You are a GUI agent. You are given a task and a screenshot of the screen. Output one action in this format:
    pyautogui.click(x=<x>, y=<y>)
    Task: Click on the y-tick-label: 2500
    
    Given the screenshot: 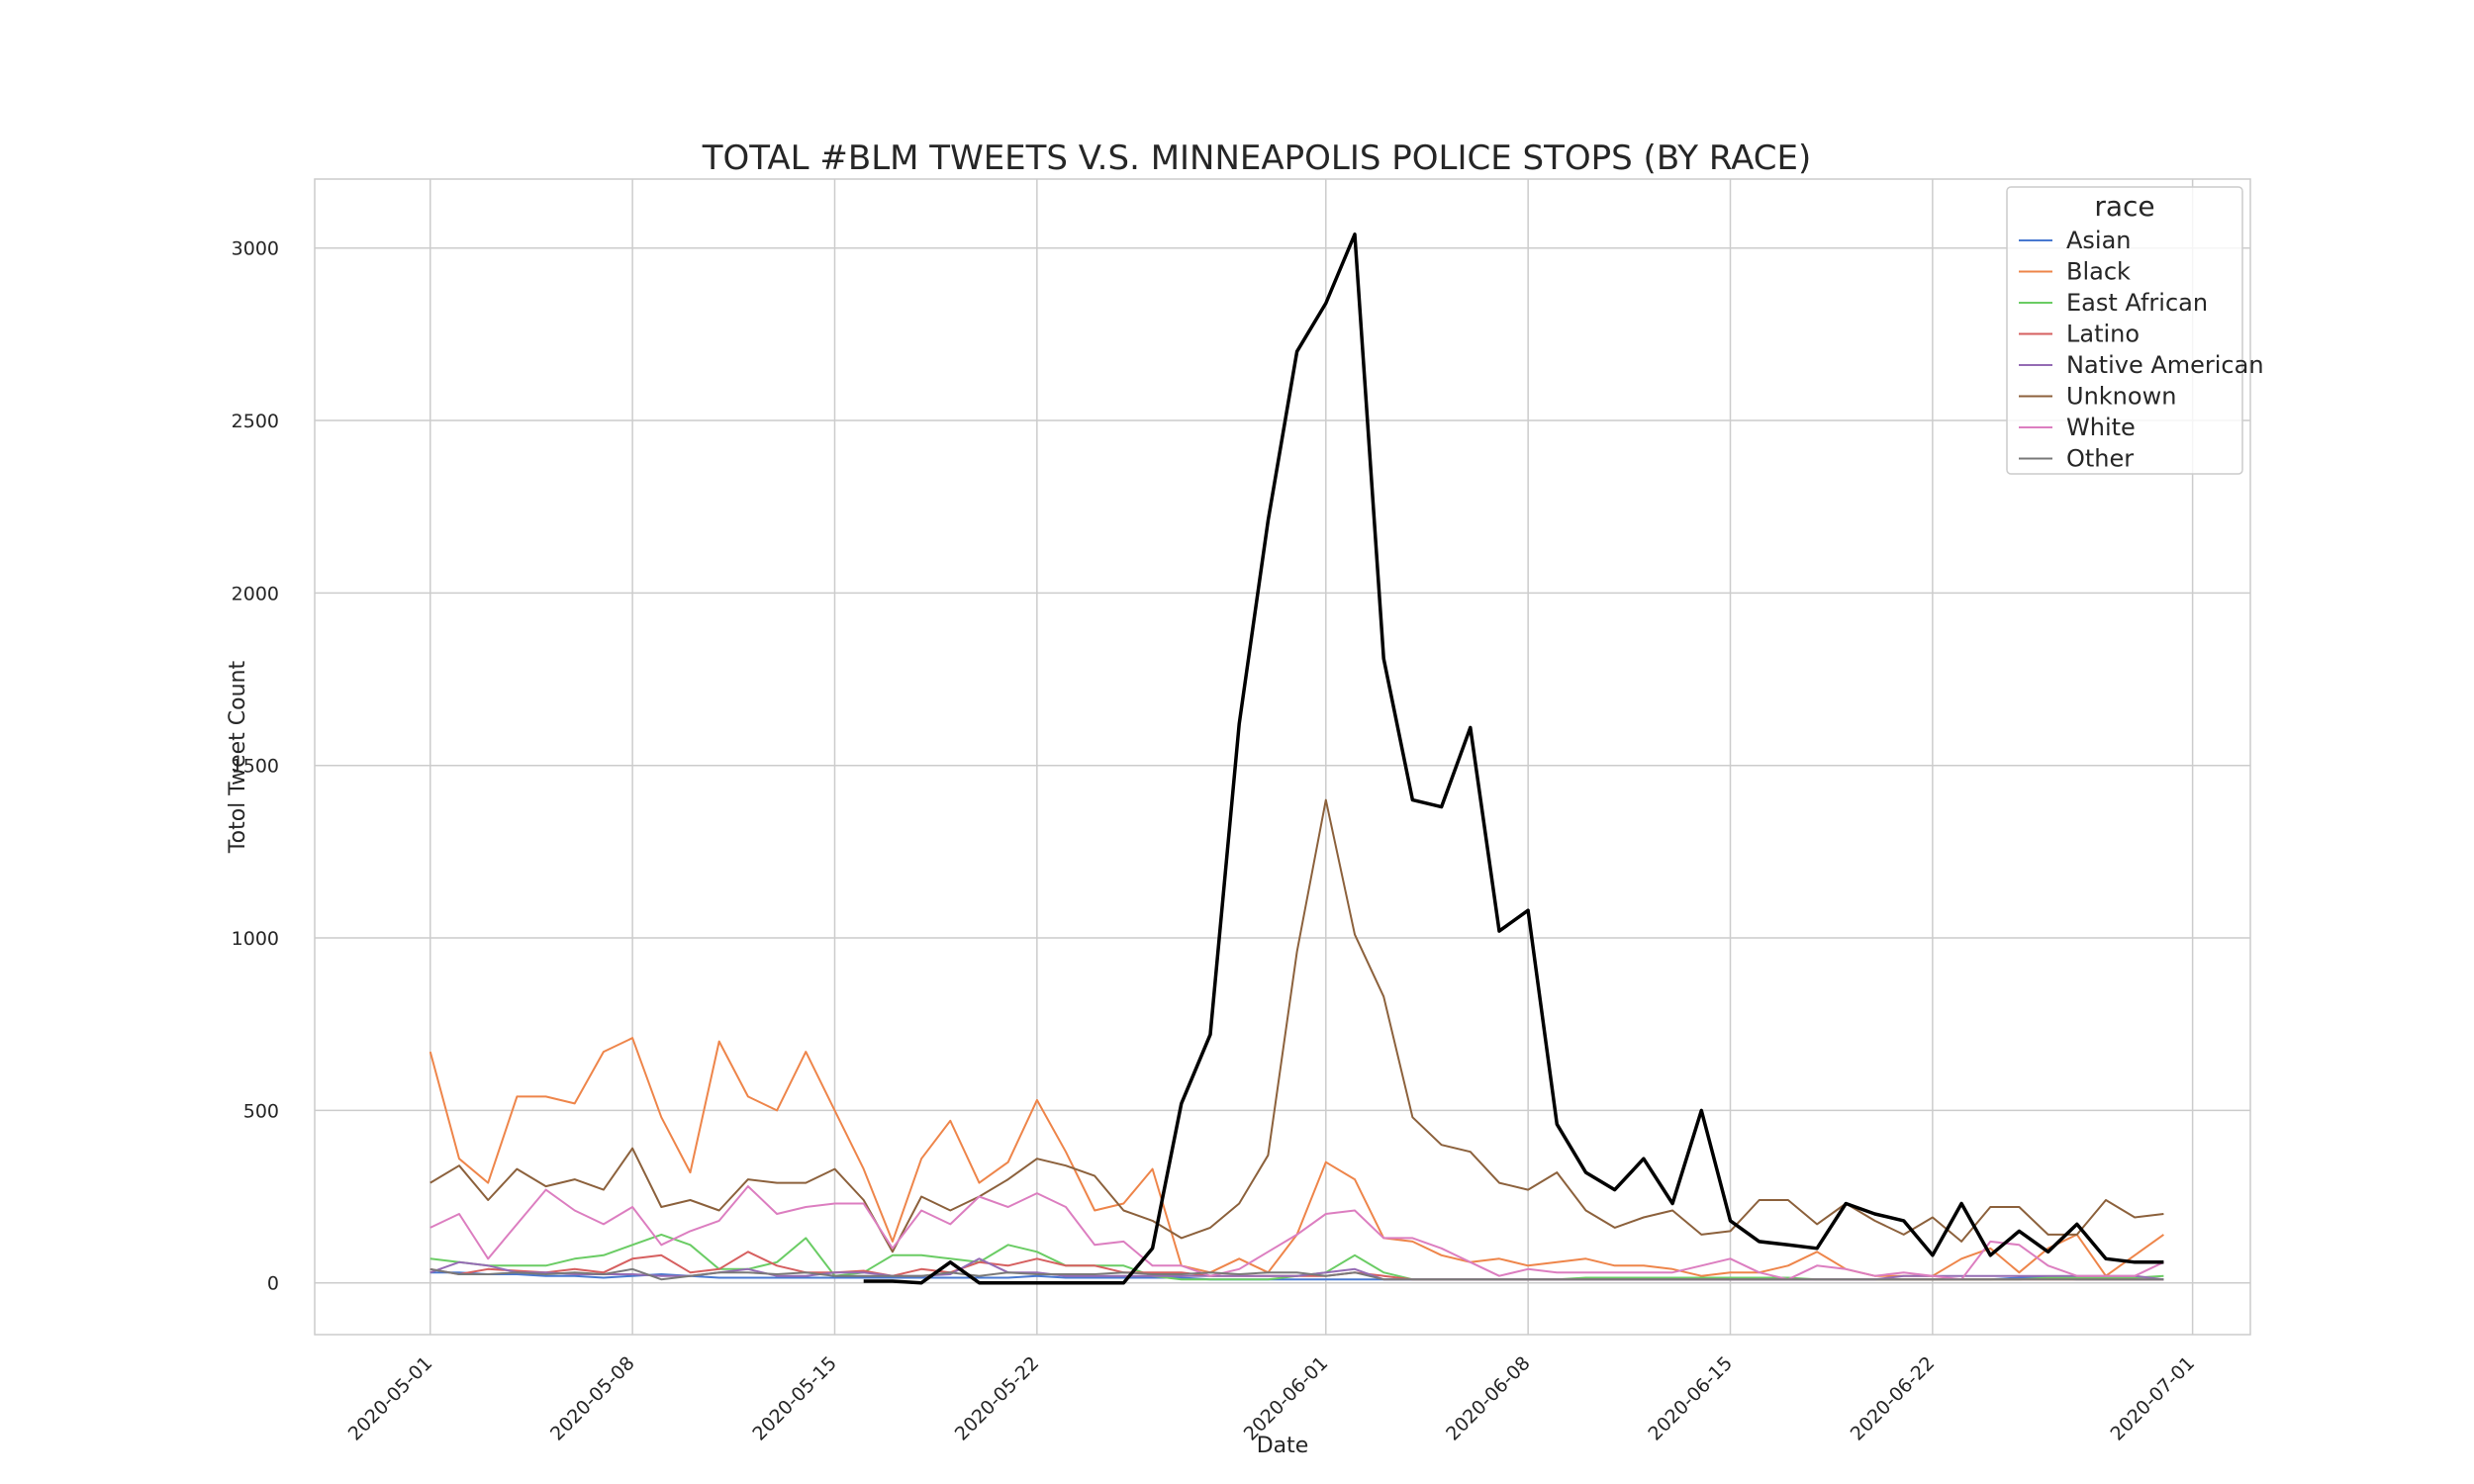 What is the action you would take?
    pyautogui.click(x=256, y=421)
    